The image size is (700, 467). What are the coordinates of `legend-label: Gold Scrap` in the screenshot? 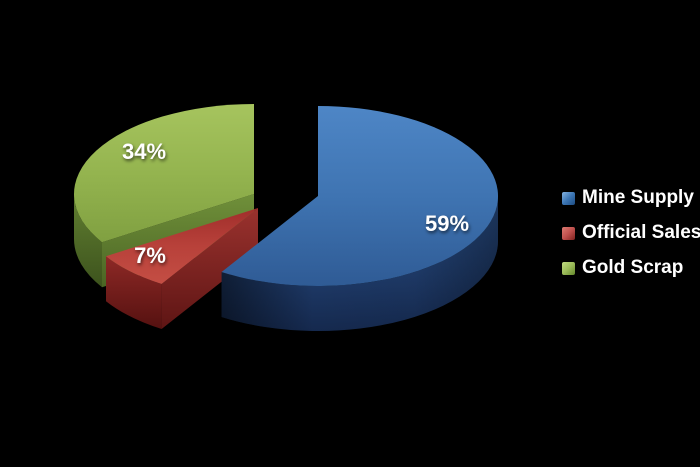 It's located at (633, 267).